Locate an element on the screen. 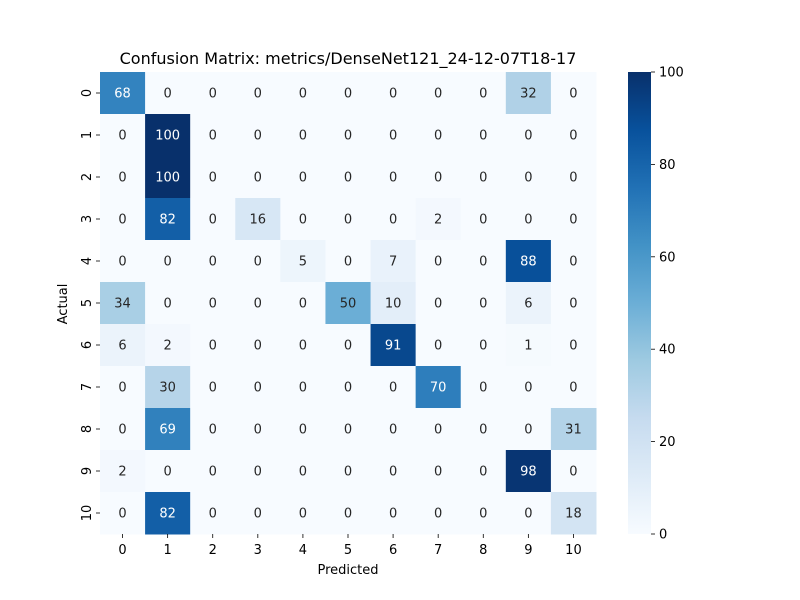  x-axis-label: Predicted is located at coordinates (347, 570).